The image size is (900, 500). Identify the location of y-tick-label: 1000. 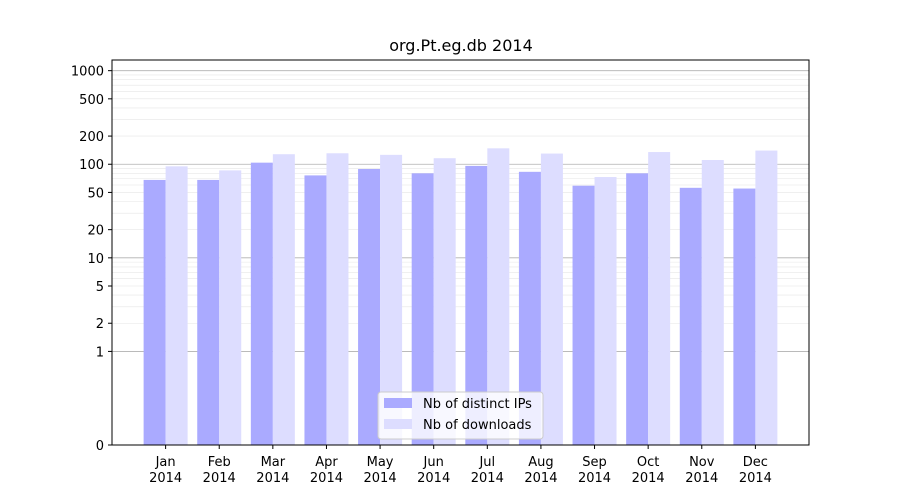
(87, 72).